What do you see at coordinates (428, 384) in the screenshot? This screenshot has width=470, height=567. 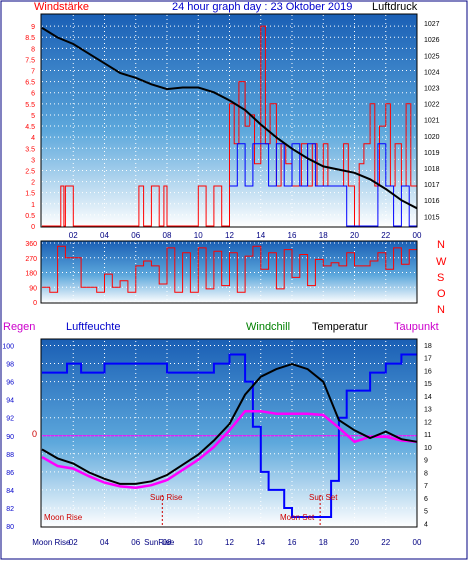 I see `temperature-axis-tick-label: 15` at bounding box center [428, 384].